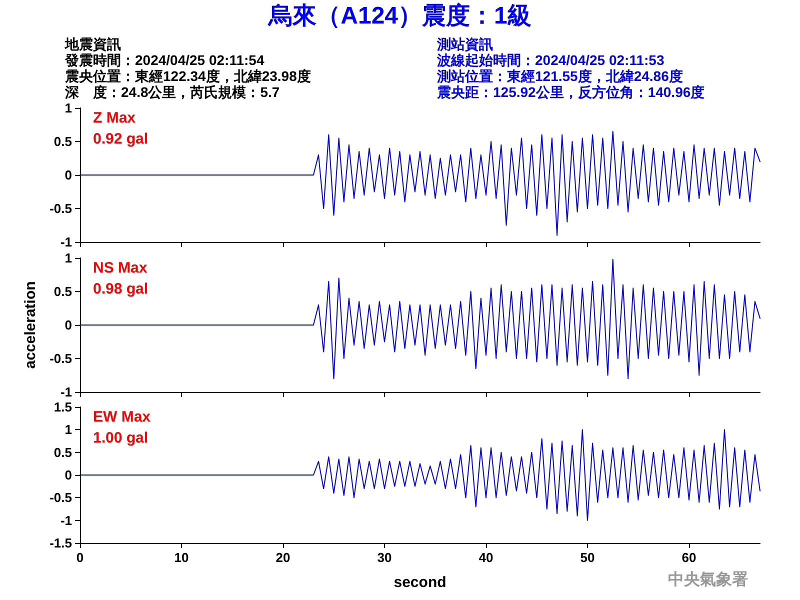 The height and width of the screenshot is (600, 800). What do you see at coordinates (420, 582) in the screenshot?
I see `x-axis-title: second` at bounding box center [420, 582].